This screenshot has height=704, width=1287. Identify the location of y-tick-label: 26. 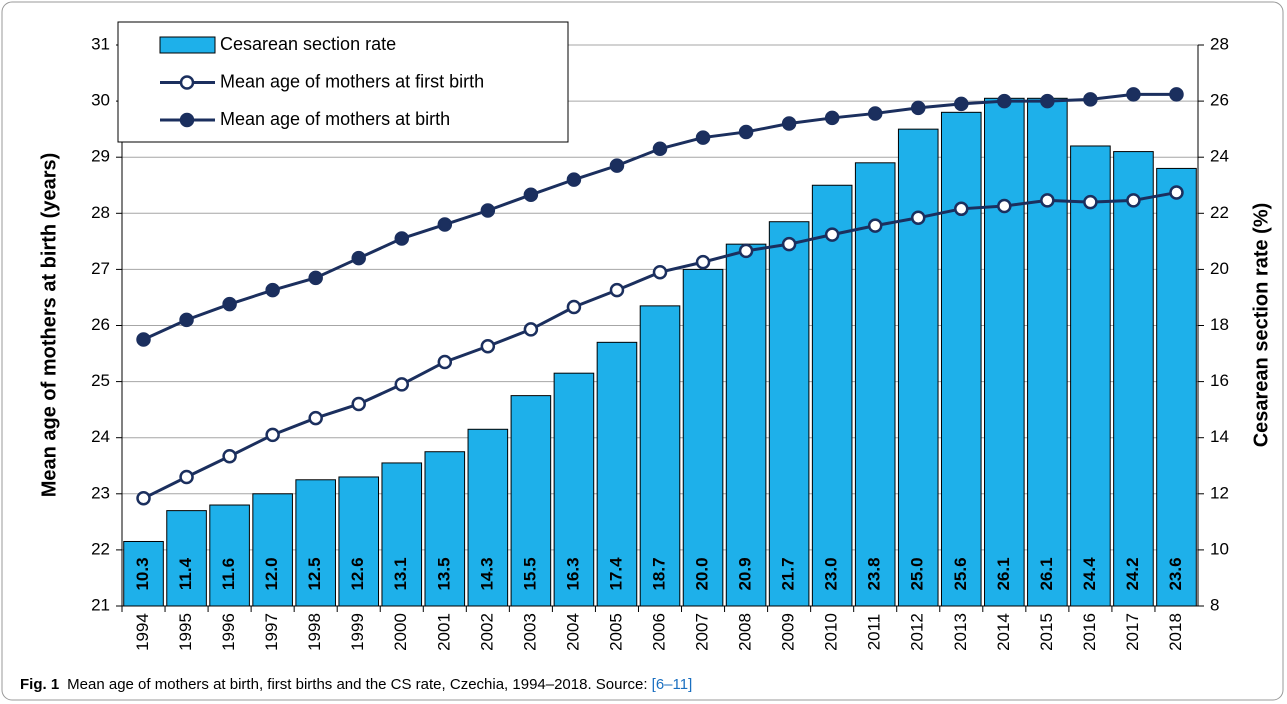
(100, 324).